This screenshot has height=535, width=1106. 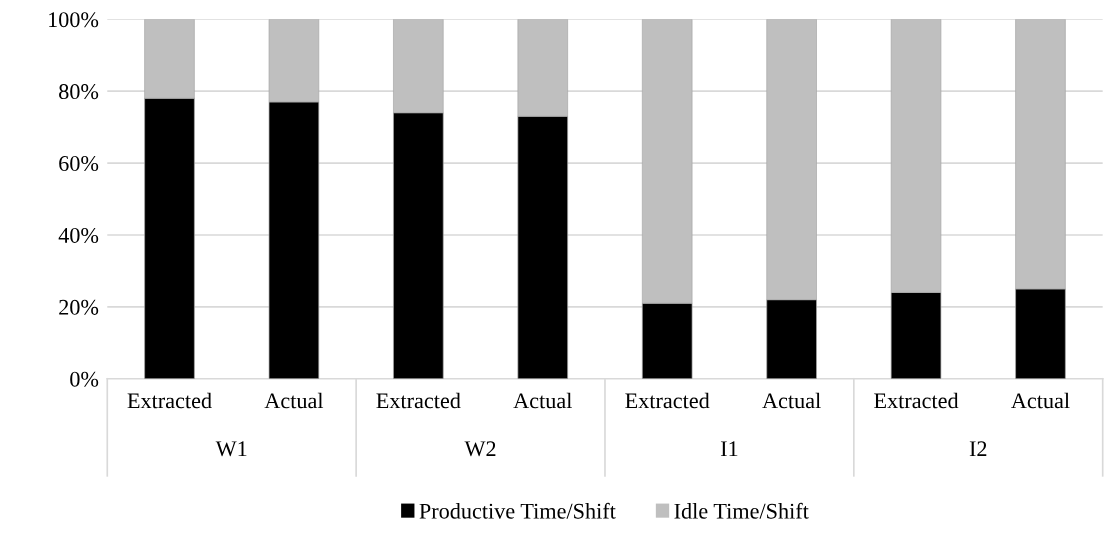 I want to click on y-tick-label: 40%, so click(x=78, y=235).